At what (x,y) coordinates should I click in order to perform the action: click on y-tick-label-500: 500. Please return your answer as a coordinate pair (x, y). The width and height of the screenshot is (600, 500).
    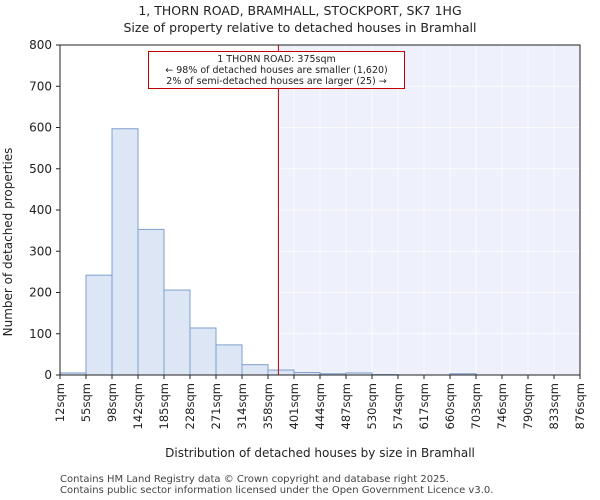
    Looking at the image, I should click on (40, 169).